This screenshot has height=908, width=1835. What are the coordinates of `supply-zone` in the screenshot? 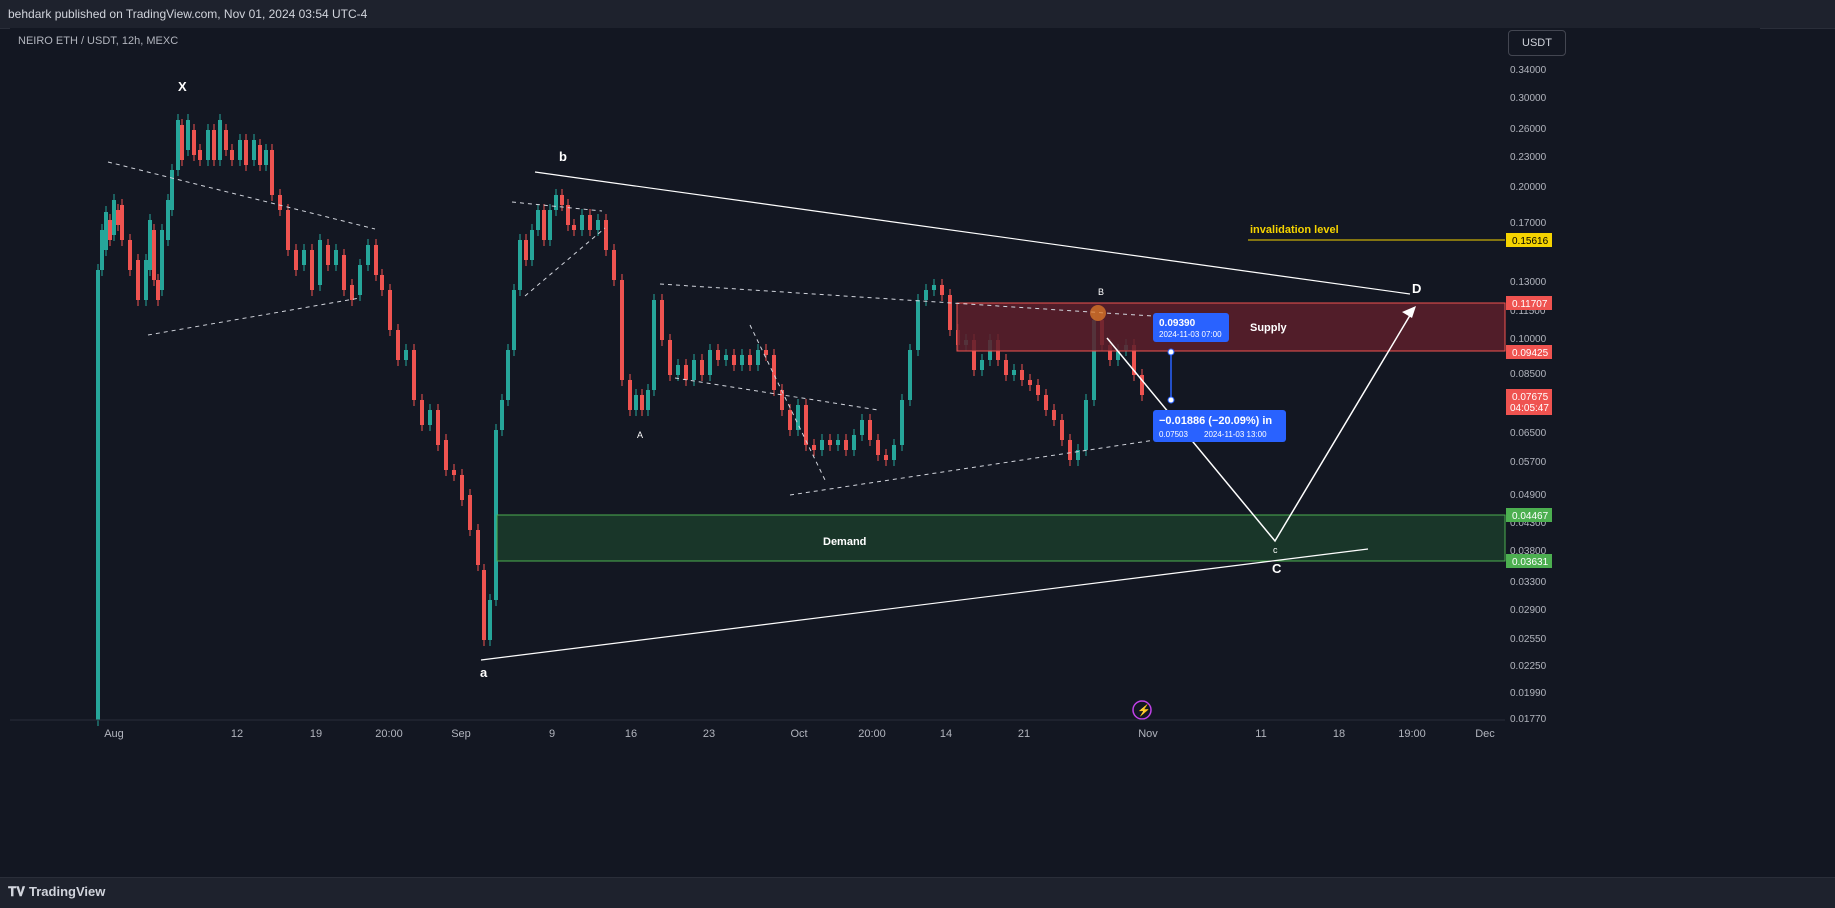 It's located at (1231, 327).